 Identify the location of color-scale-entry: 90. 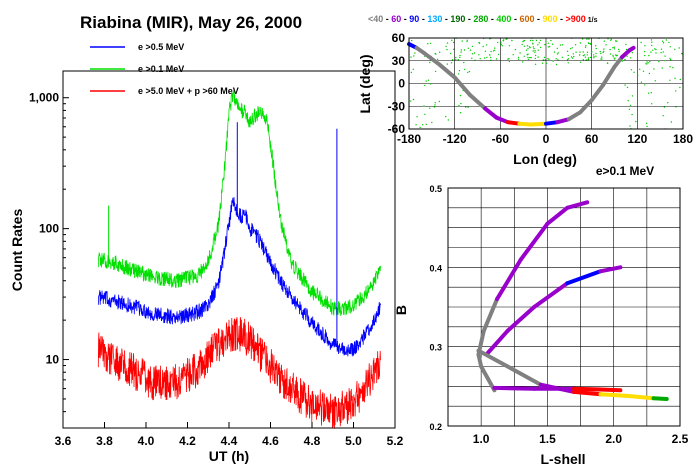
(414, 19).